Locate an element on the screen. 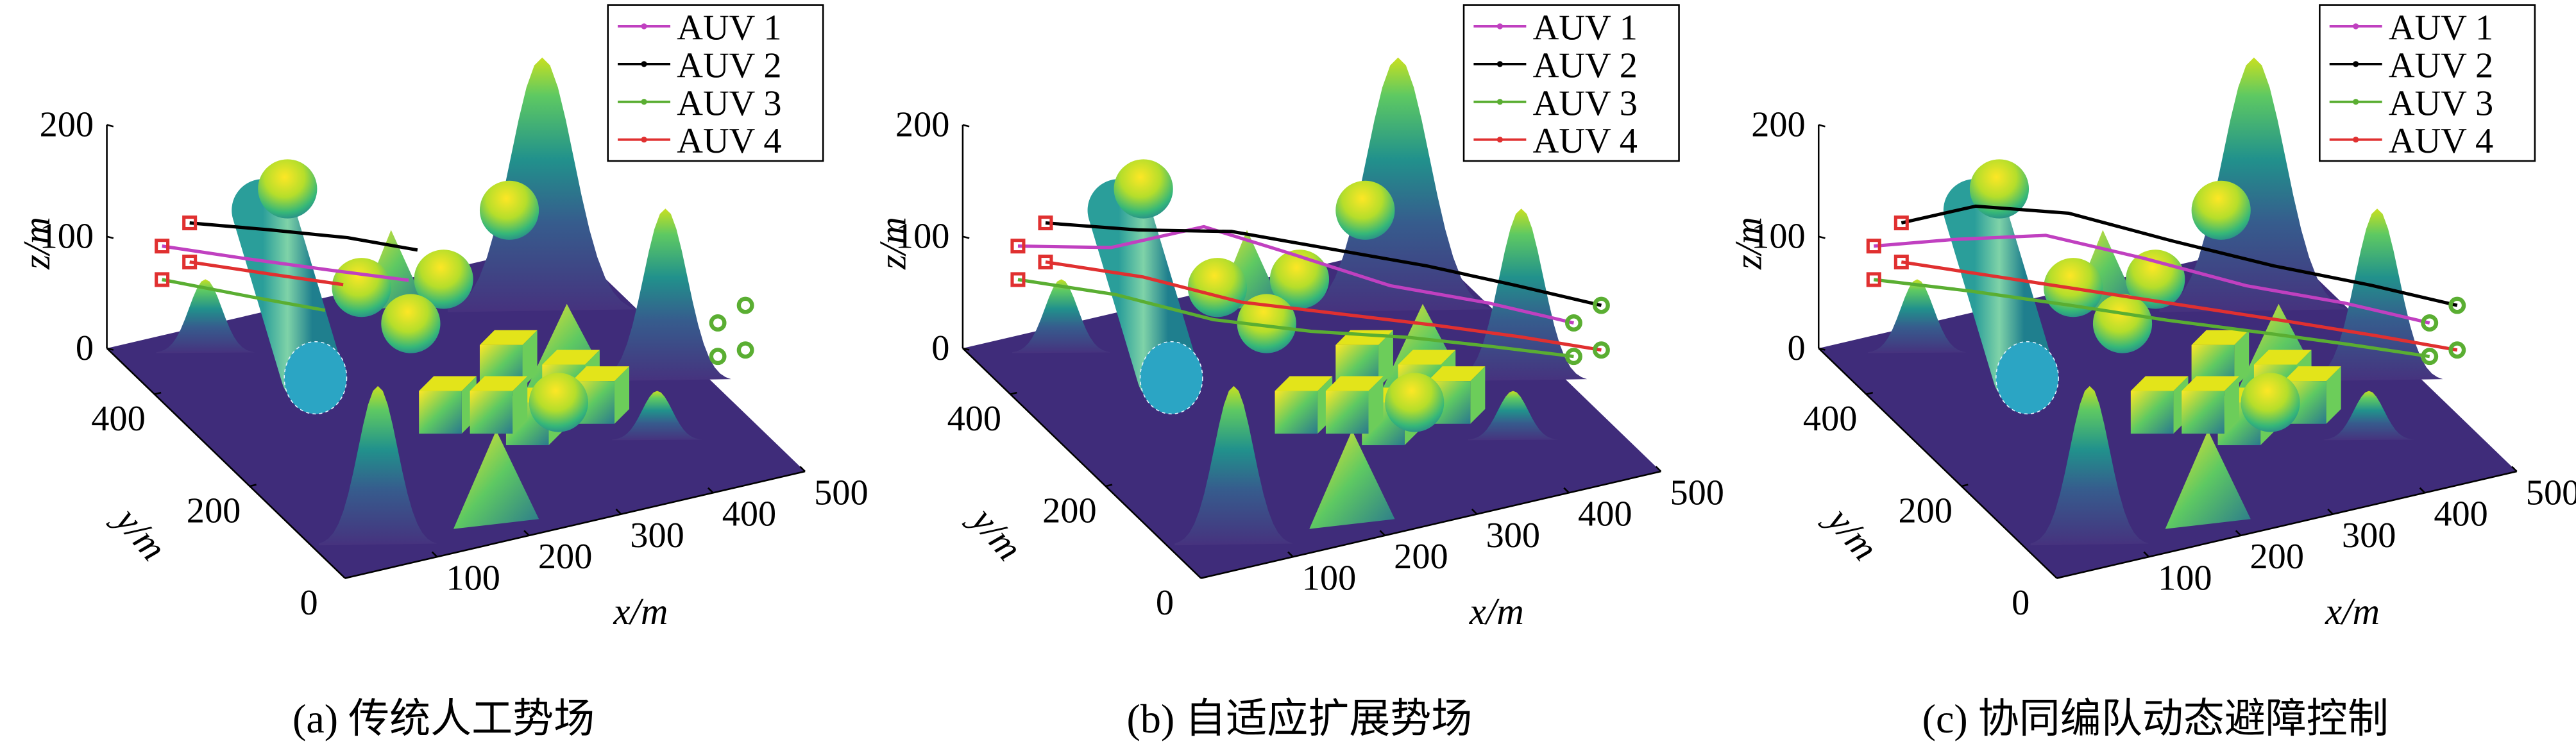  x-tick-label: 200 is located at coordinates (565, 557).